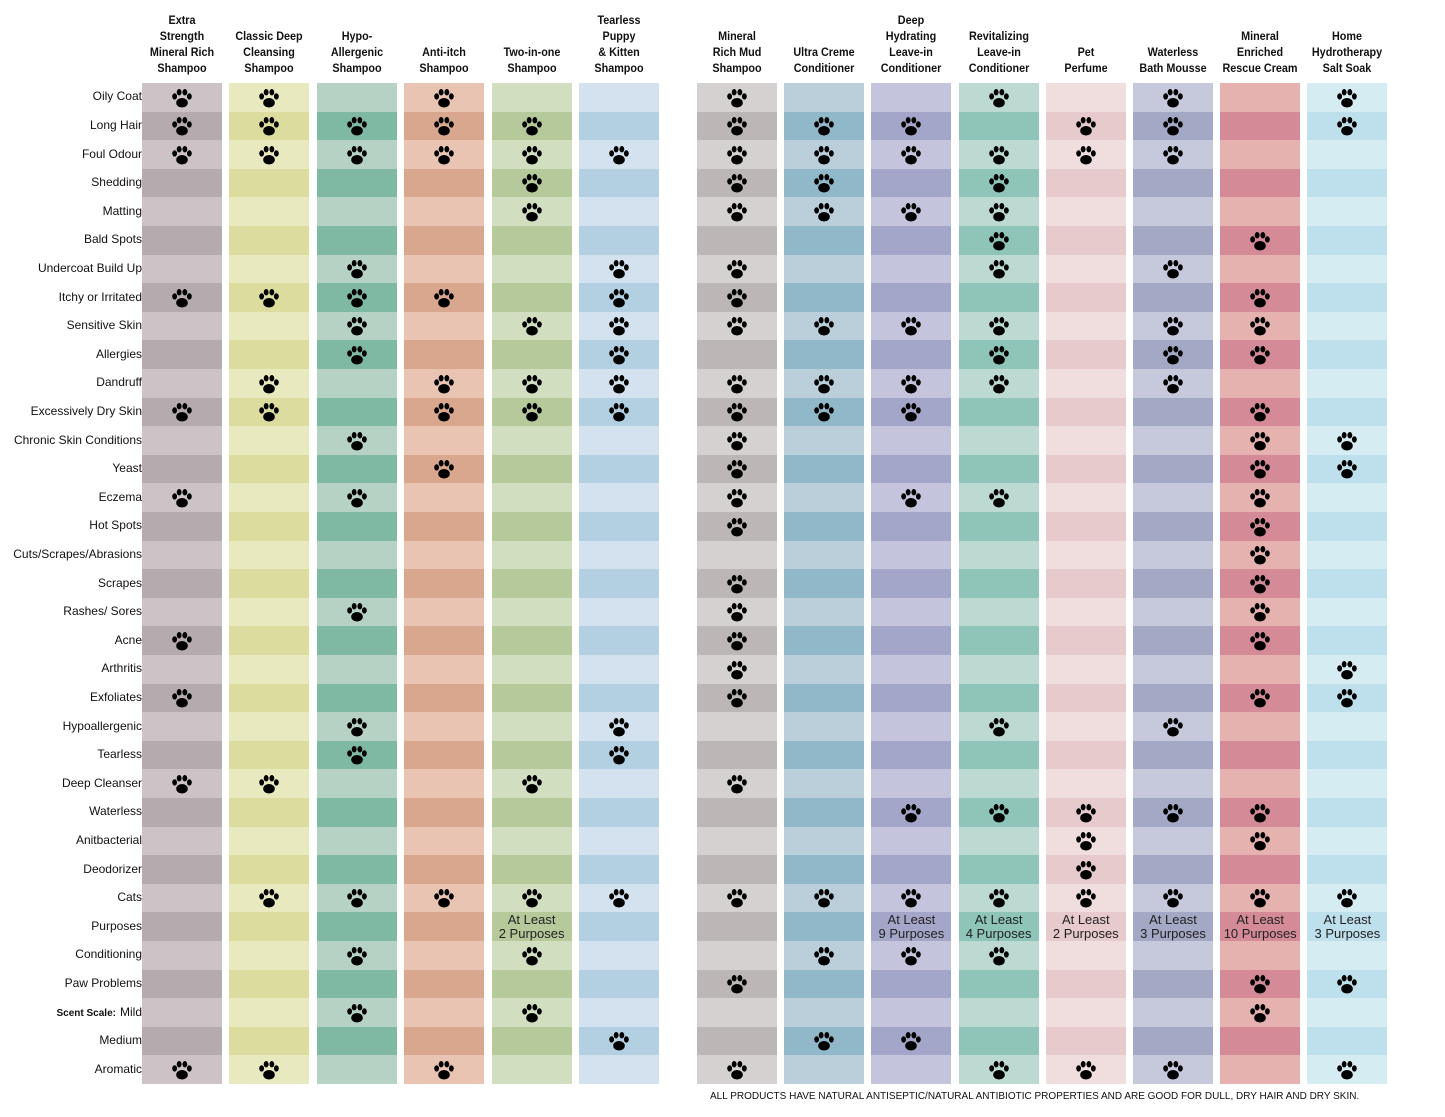 This screenshot has width=1445, height=1117. What do you see at coordinates (737, 52) in the screenshot?
I see `column-header: Mineral Rich Mud Shampoo` at bounding box center [737, 52].